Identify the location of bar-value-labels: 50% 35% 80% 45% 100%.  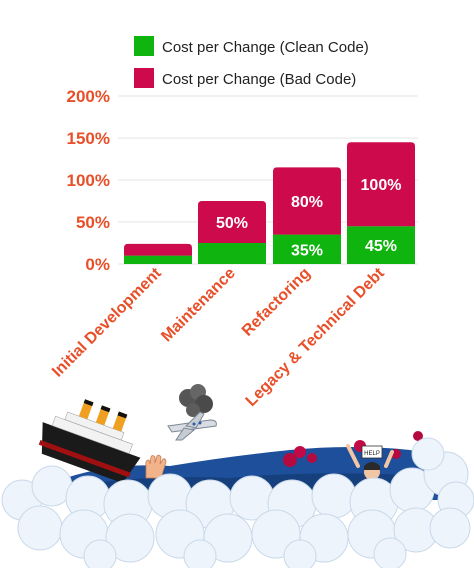
(308, 218).